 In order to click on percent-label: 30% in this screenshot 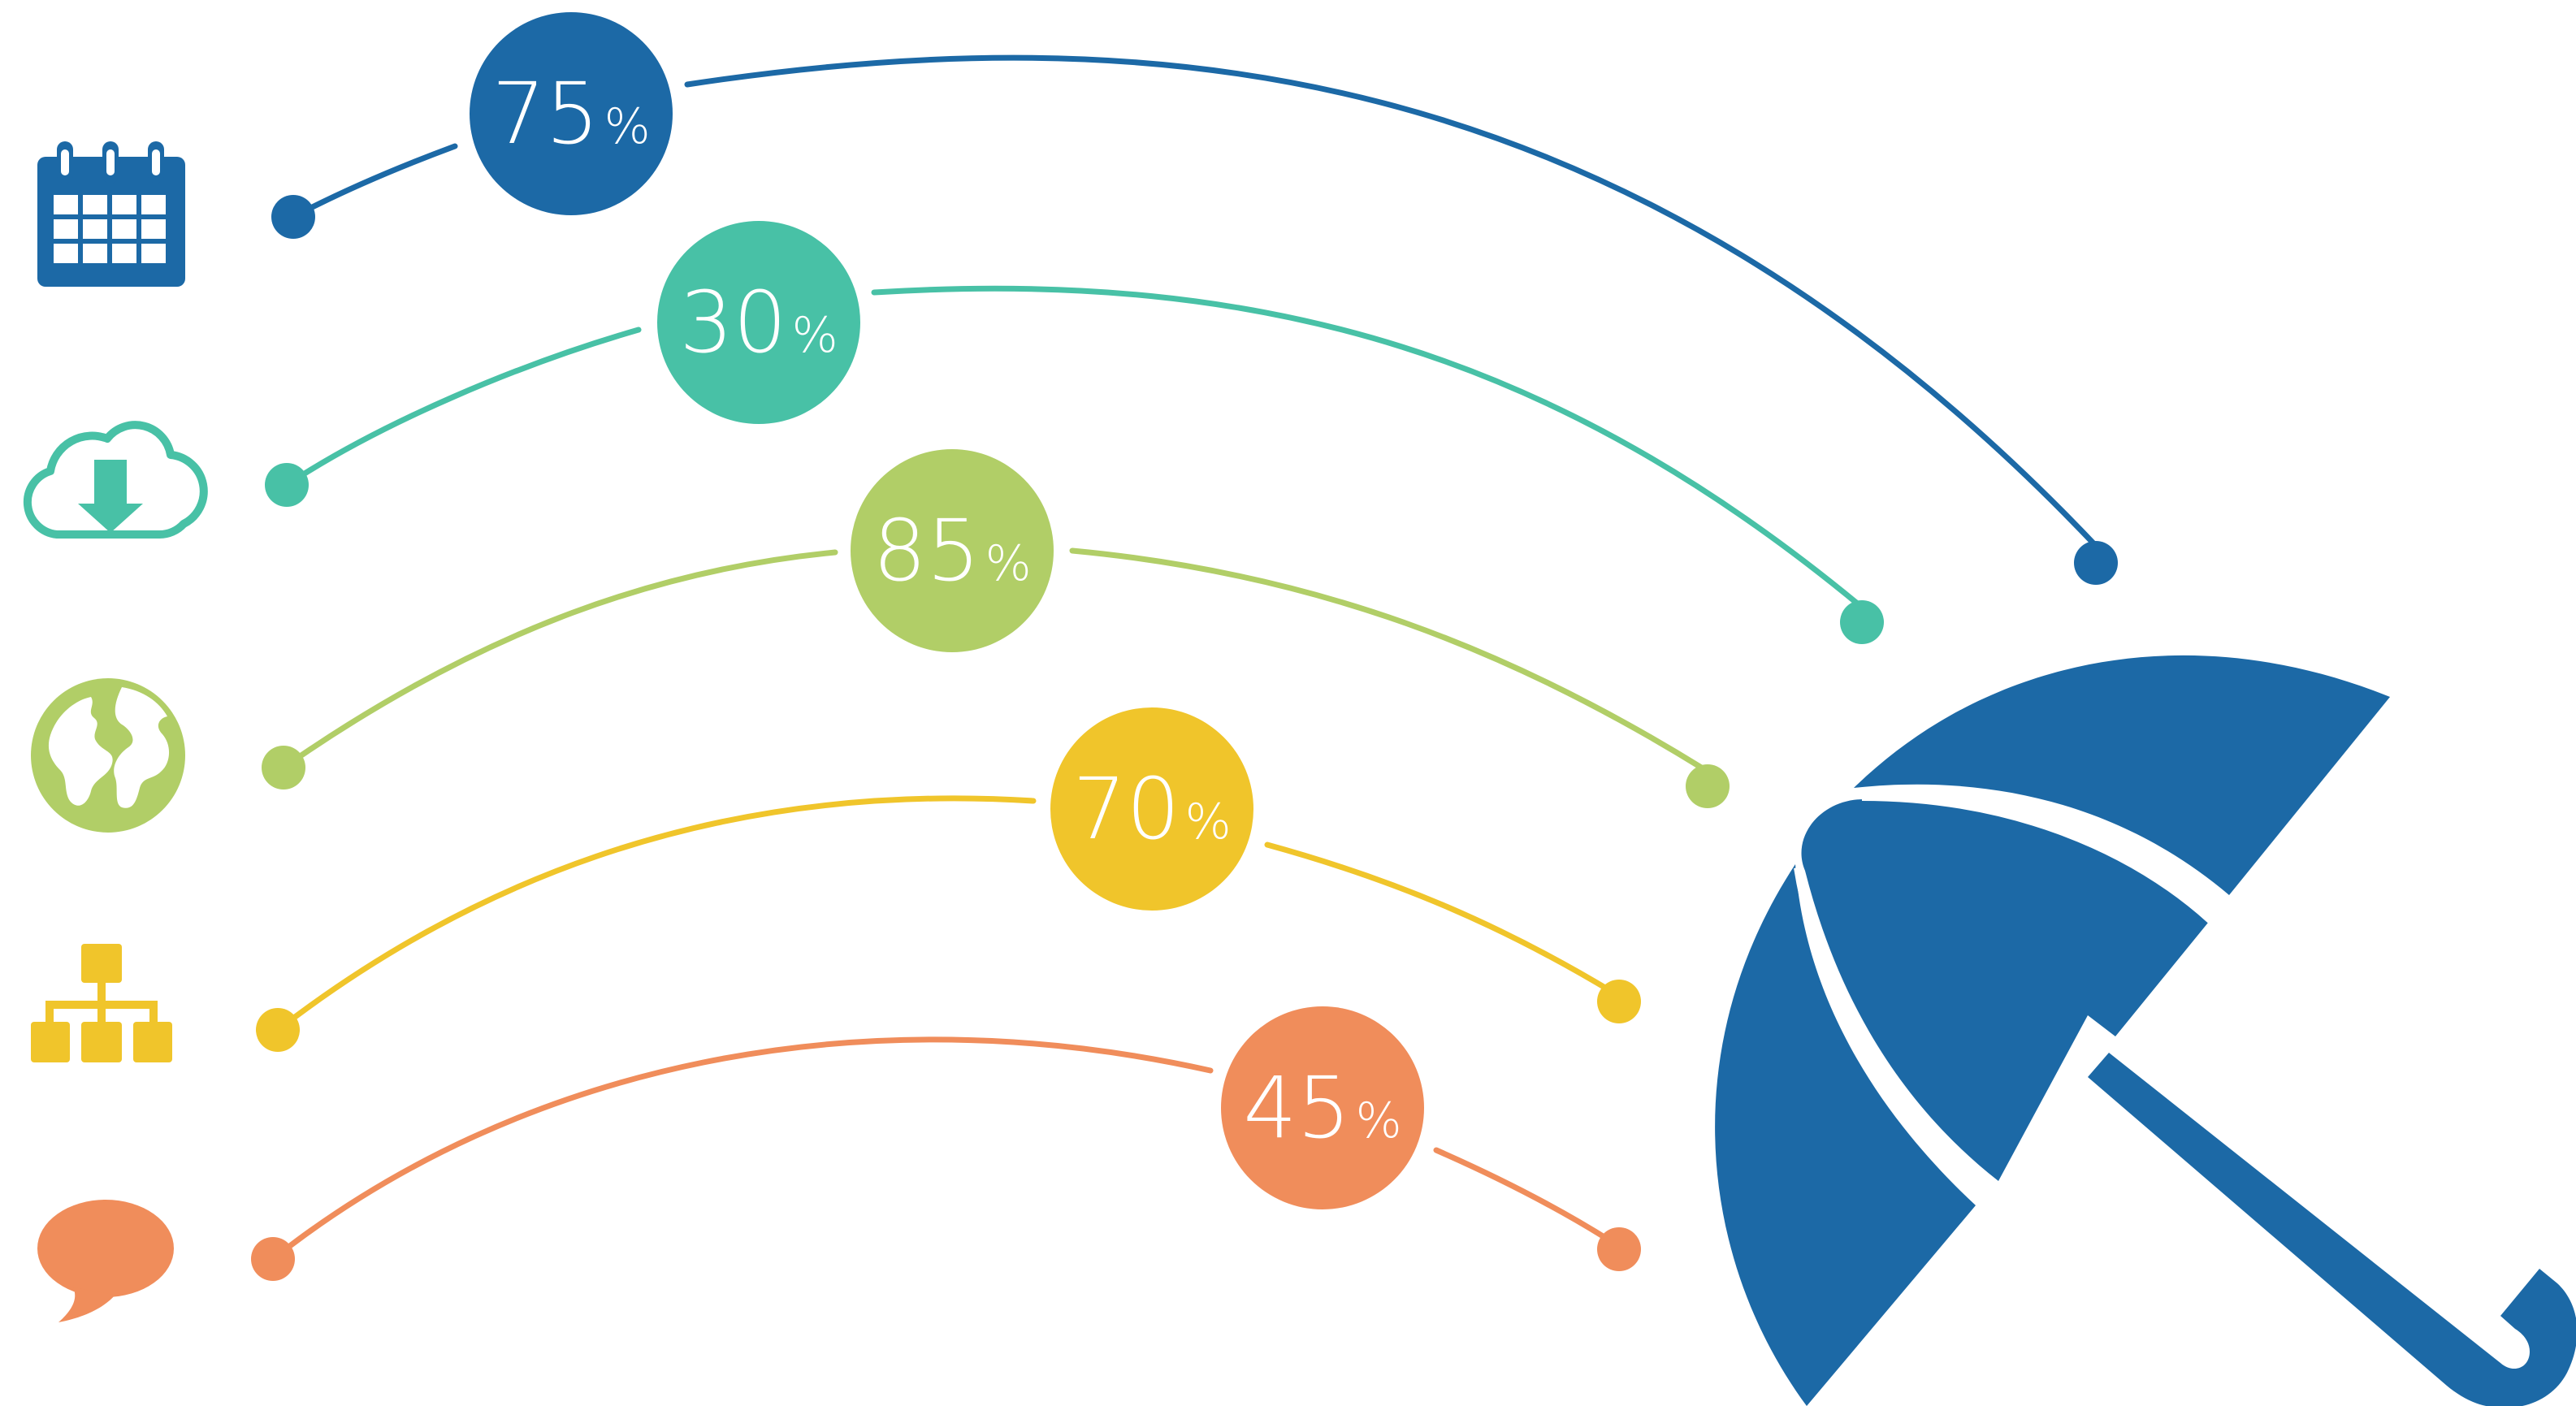, I will do `click(759, 322)`.